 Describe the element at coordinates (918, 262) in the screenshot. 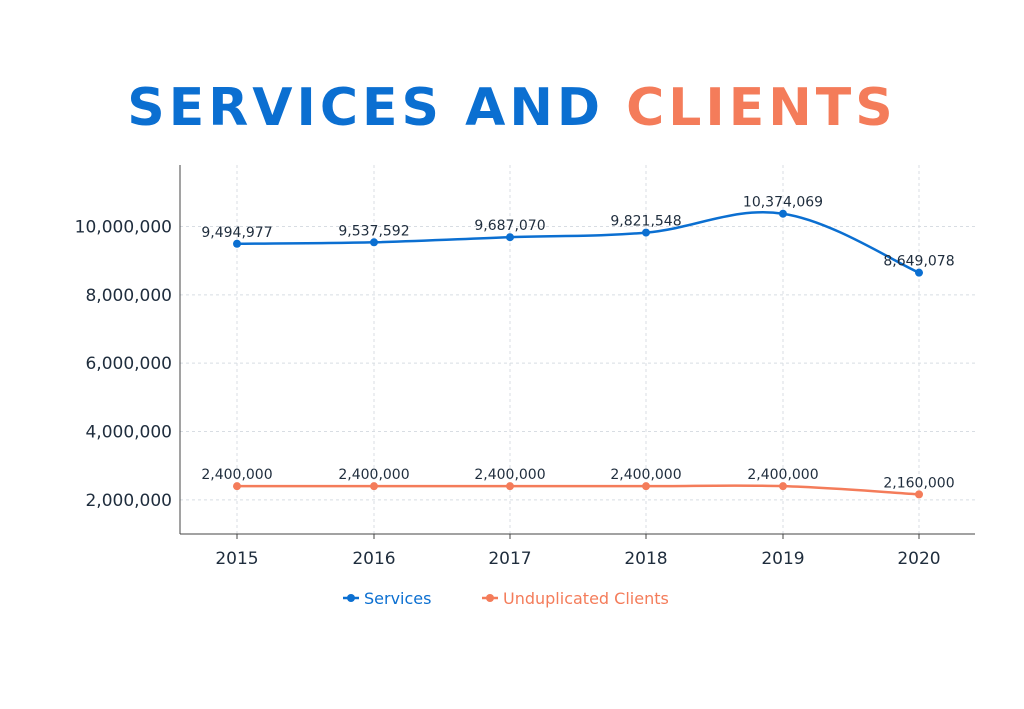

I see `services-data-label: 8,649,078` at that location.